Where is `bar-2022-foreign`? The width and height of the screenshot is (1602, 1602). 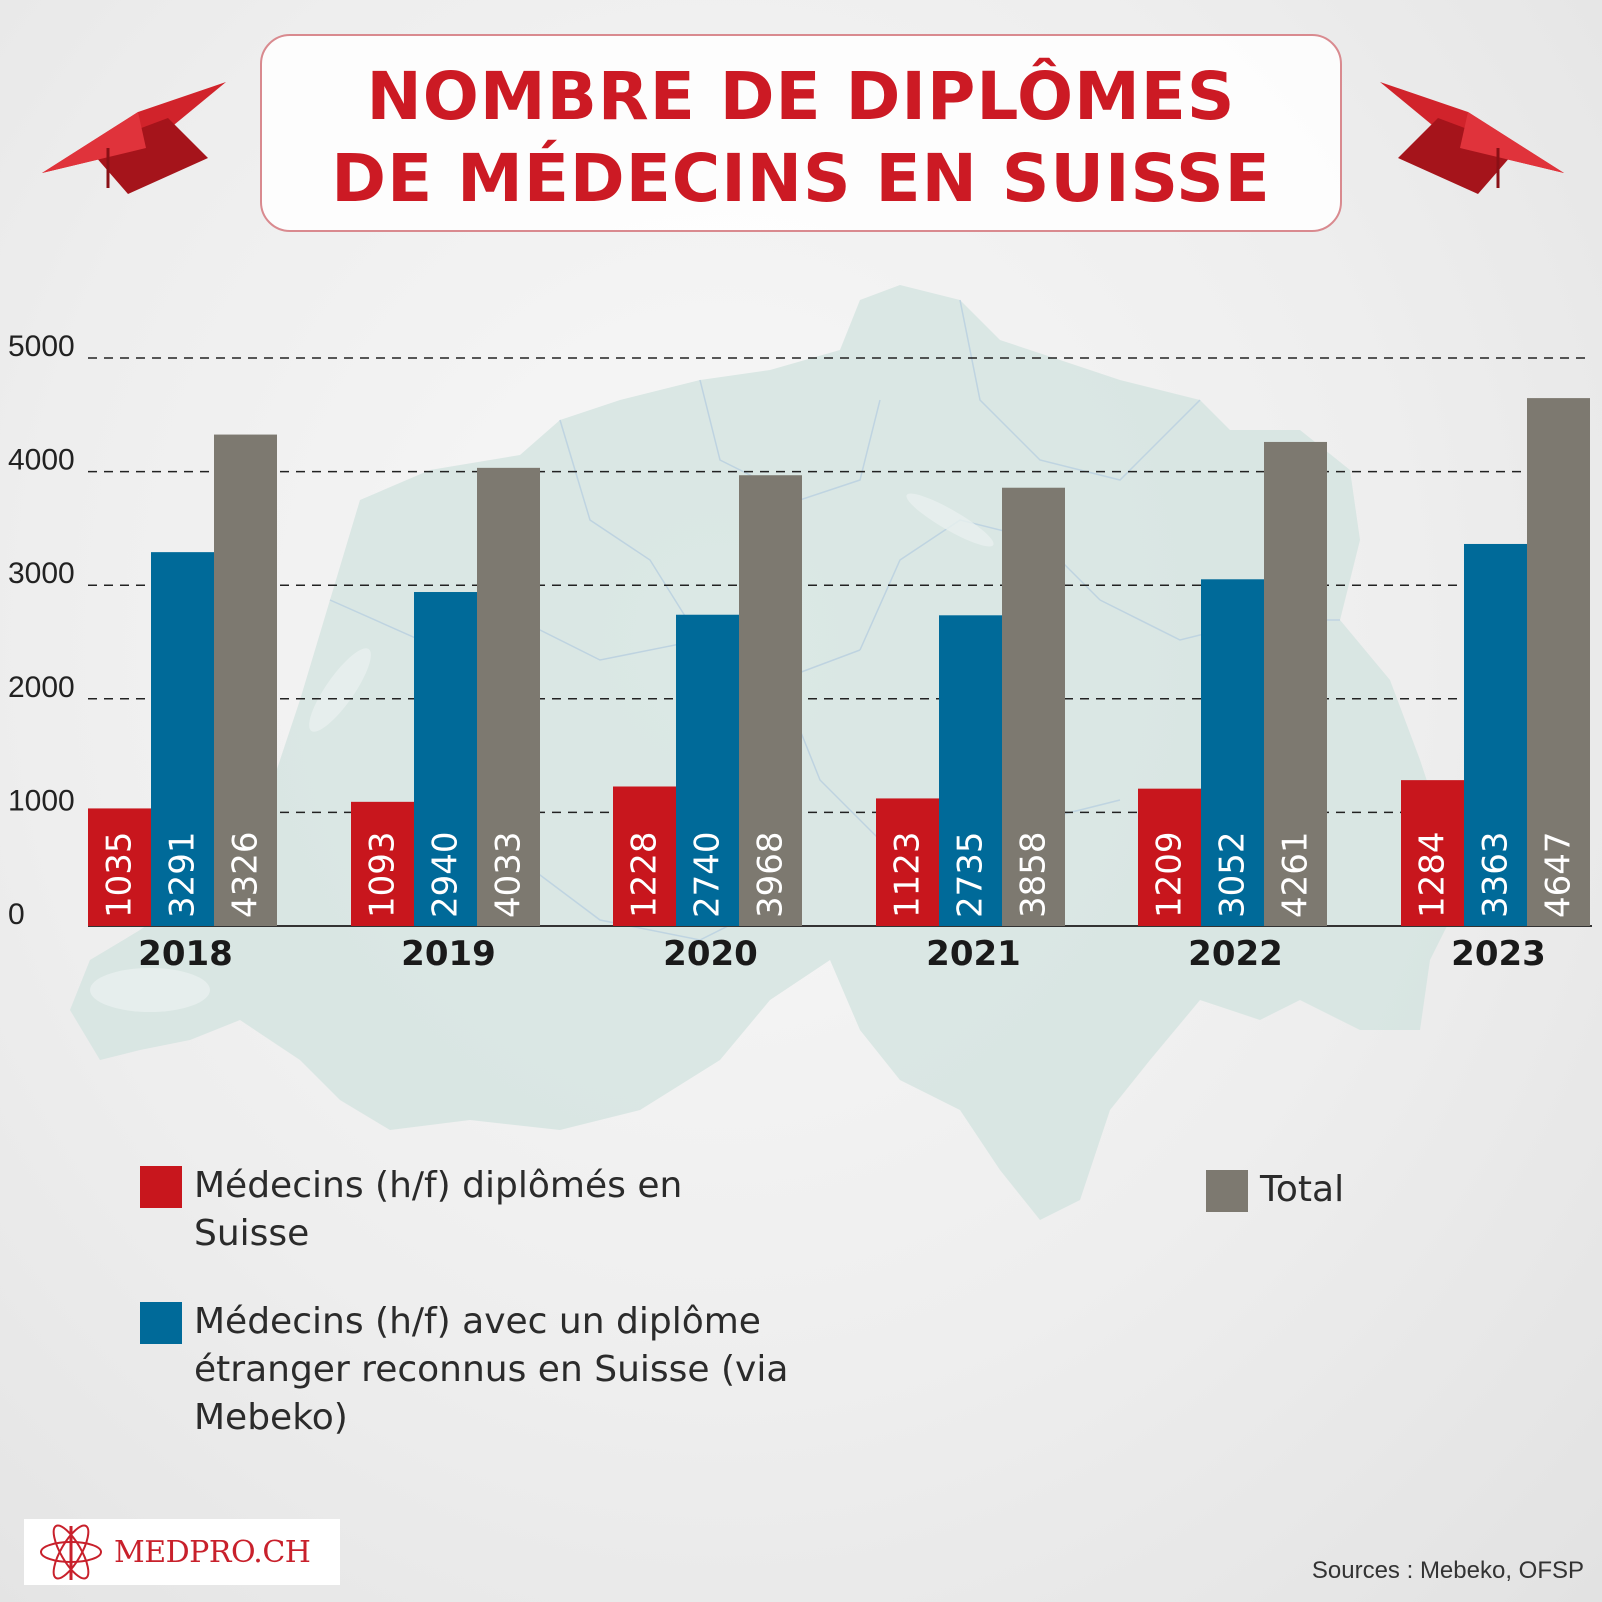
bar-2022-foreign is located at coordinates (1232, 752).